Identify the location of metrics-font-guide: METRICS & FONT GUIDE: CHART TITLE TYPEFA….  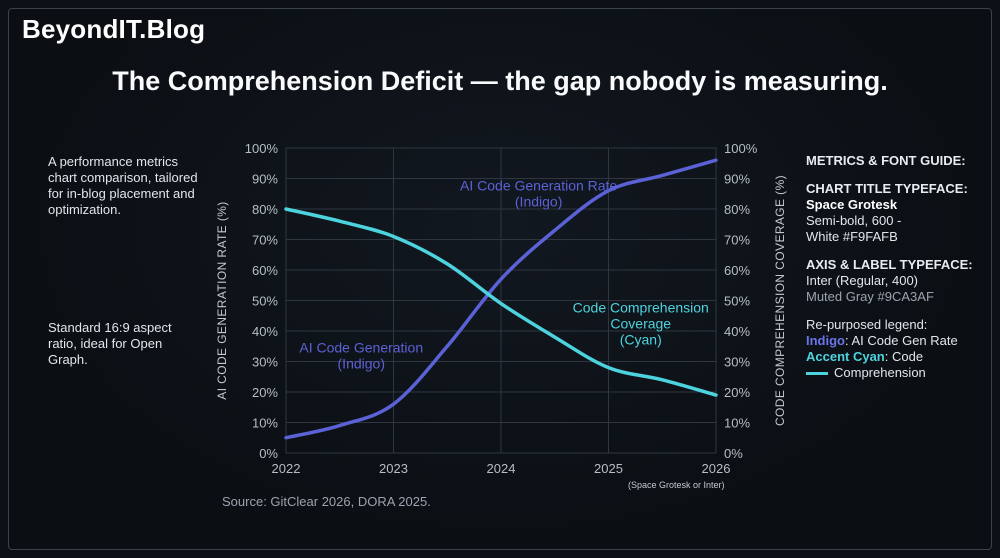
(896, 267).